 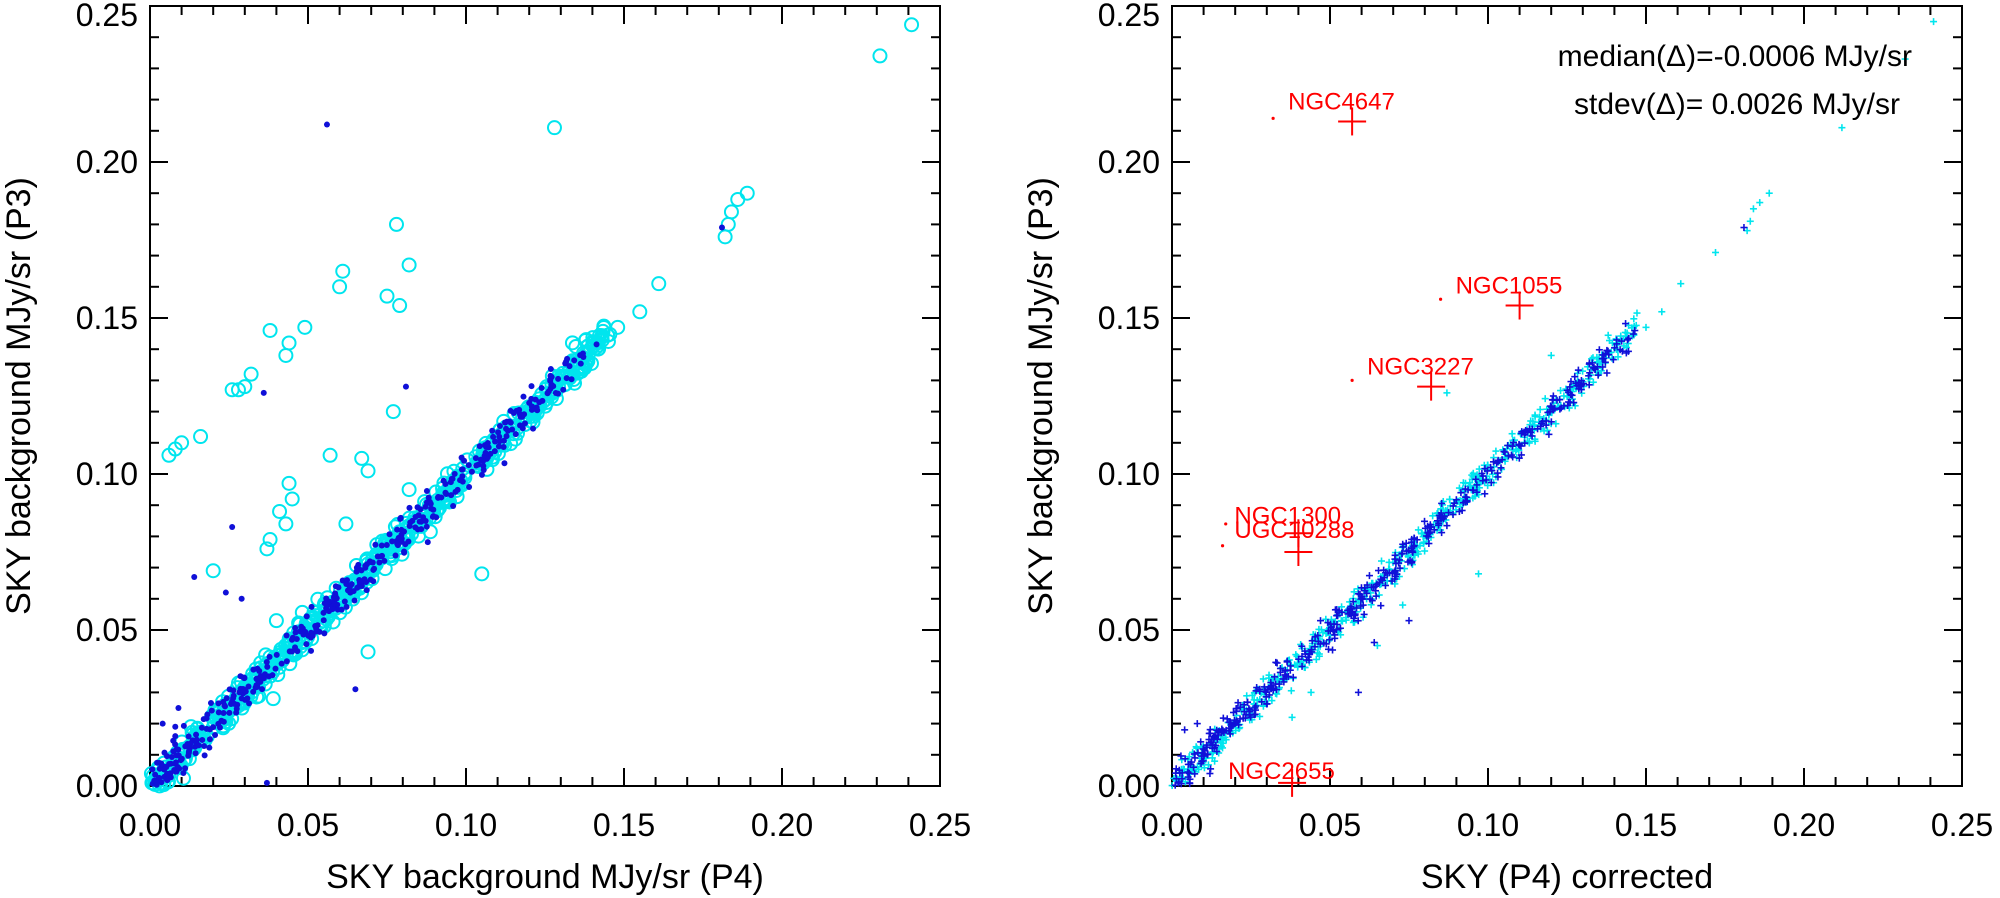 I want to click on left-x-tick-label: 0.25, so click(x=940, y=825).